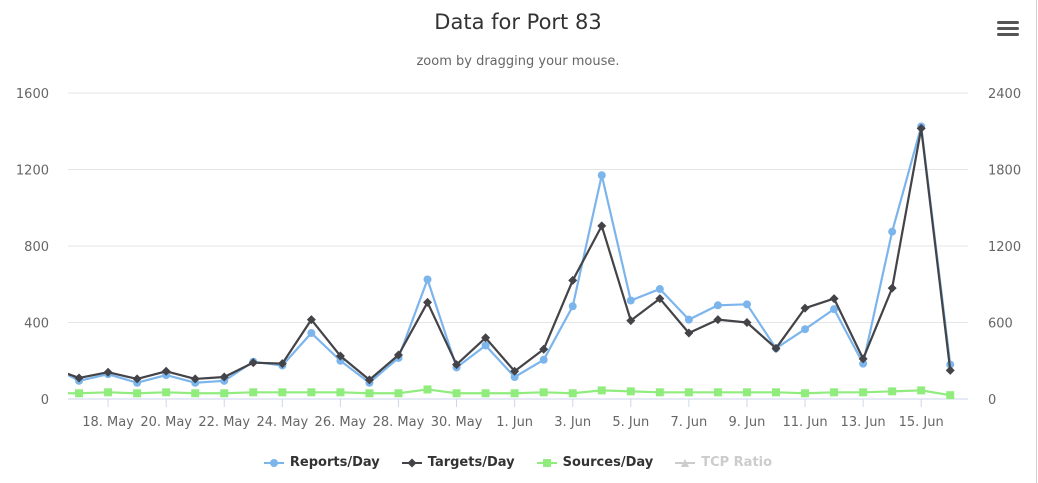 The width and height of the screenshot is (1038, 483). What do you see at coordinates (1008, 34) in the screenshot?
I see `menu-bar` at bounding box center [1008, 34].